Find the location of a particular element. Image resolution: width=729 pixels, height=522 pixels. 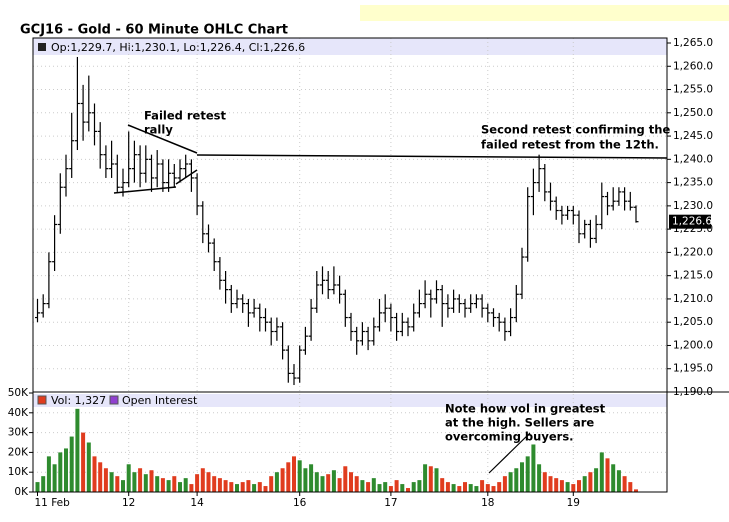

y-tick-label: 1,250.0 is located at coordinates (693, 113).